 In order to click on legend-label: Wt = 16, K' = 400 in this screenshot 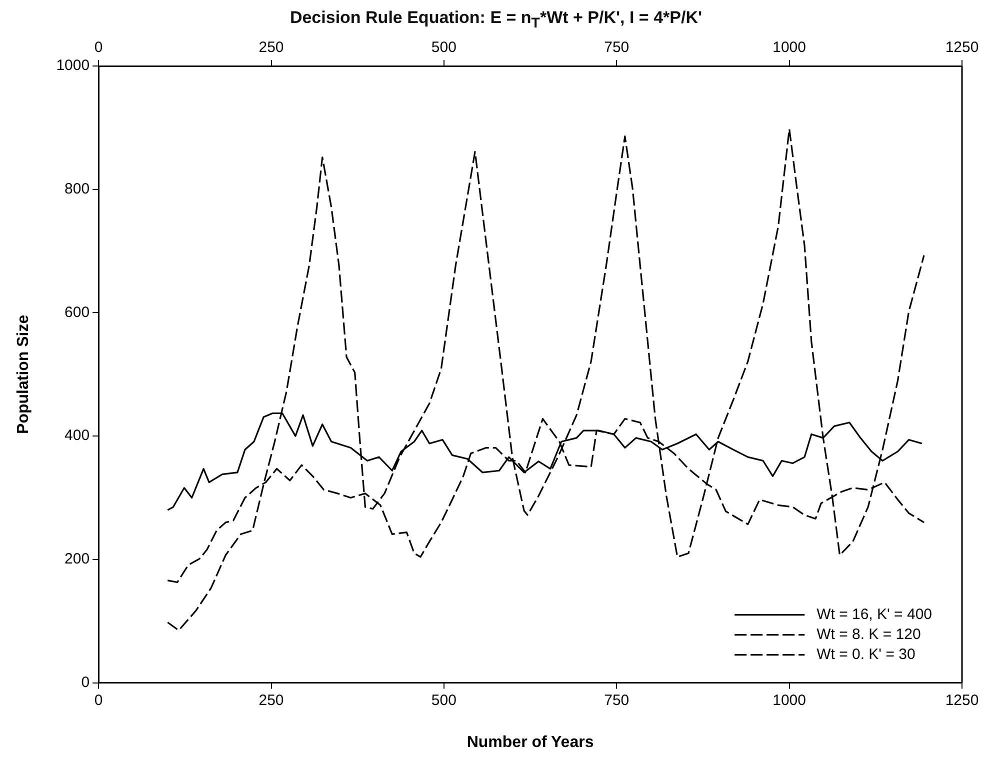, I will do `click(874, 614)`.